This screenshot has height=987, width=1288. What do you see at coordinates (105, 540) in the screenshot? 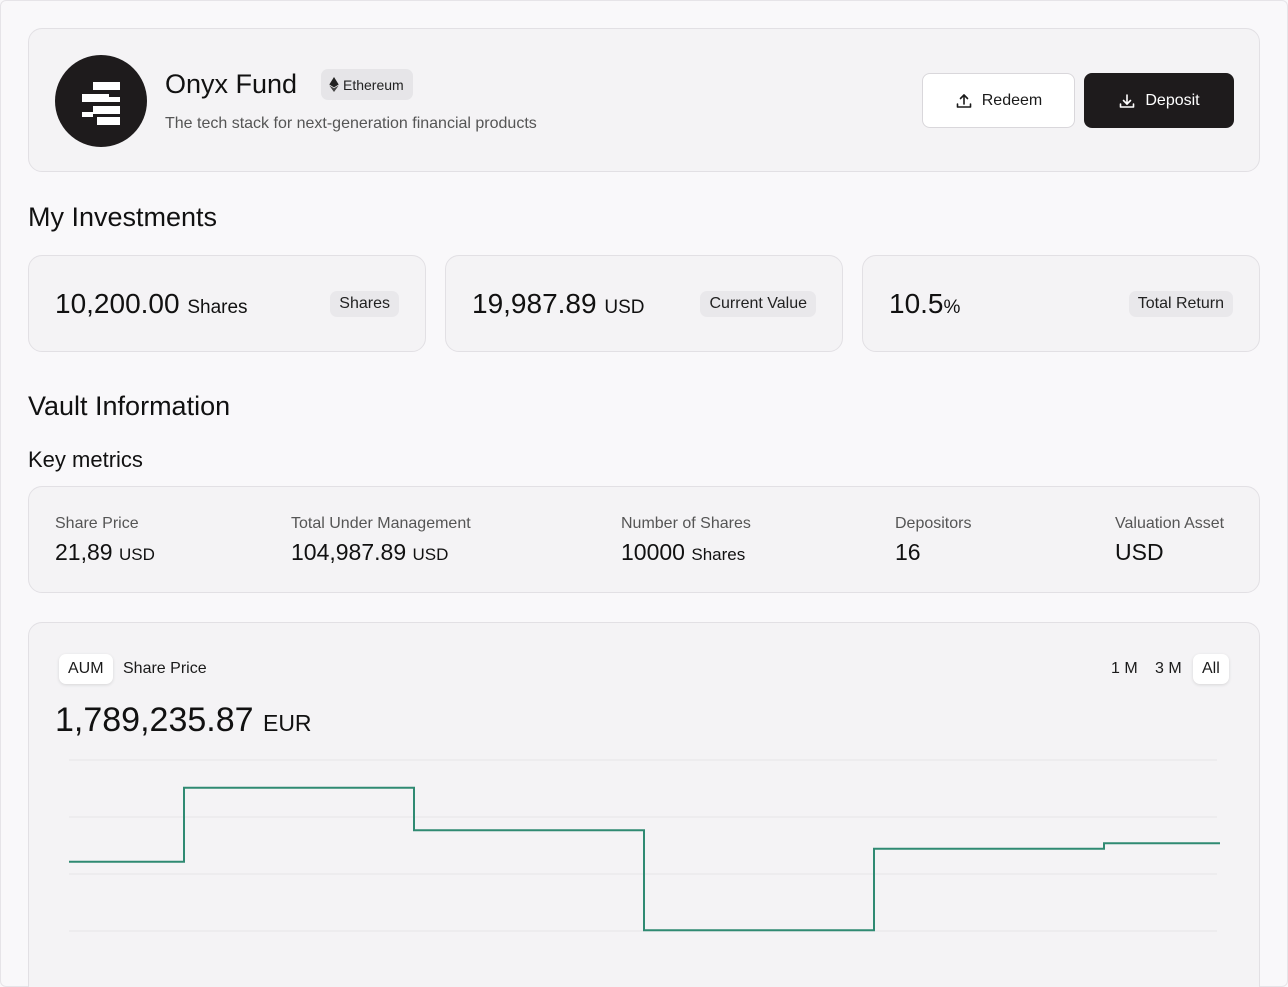
I see `metric-share-price: Share Price 21,89 USD` at bounding box center [105, 540].